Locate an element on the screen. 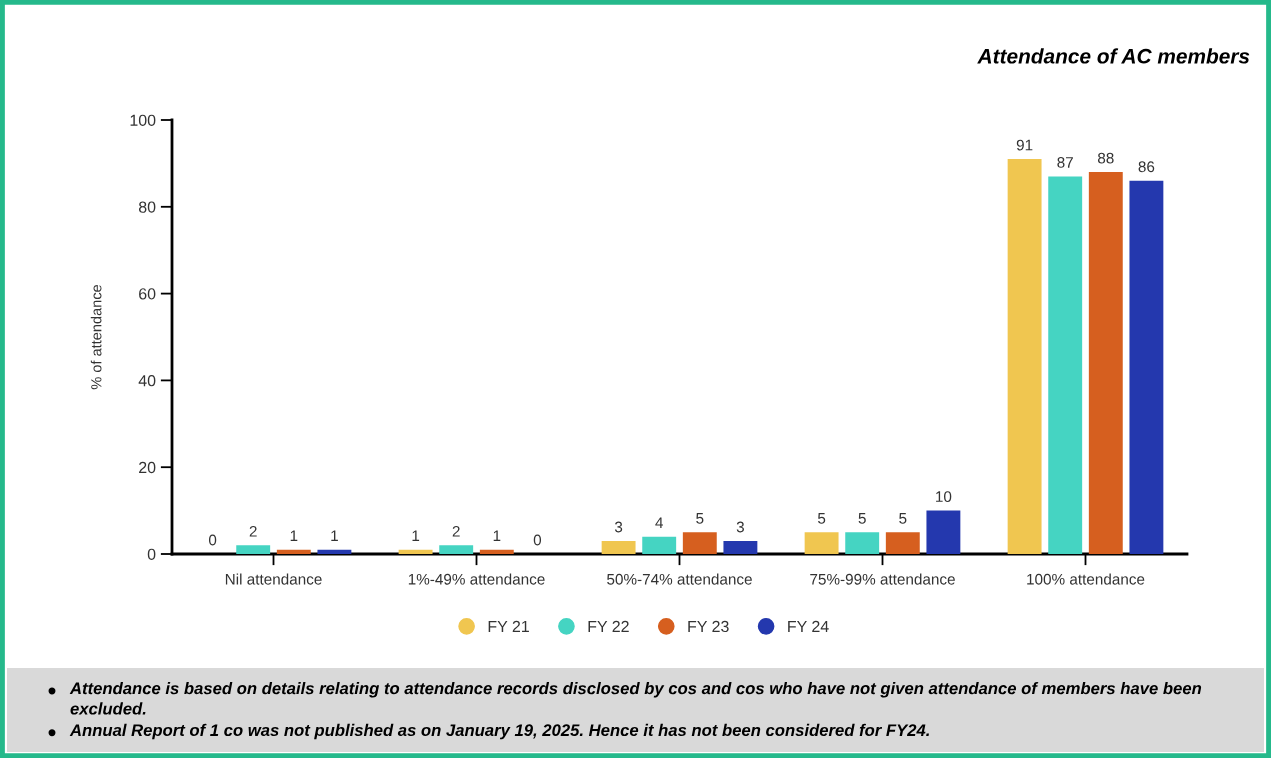 This screenshot has height=758, width=1271. x-tick-label: 75%-99% attendance is located at coordinates (882, 579).